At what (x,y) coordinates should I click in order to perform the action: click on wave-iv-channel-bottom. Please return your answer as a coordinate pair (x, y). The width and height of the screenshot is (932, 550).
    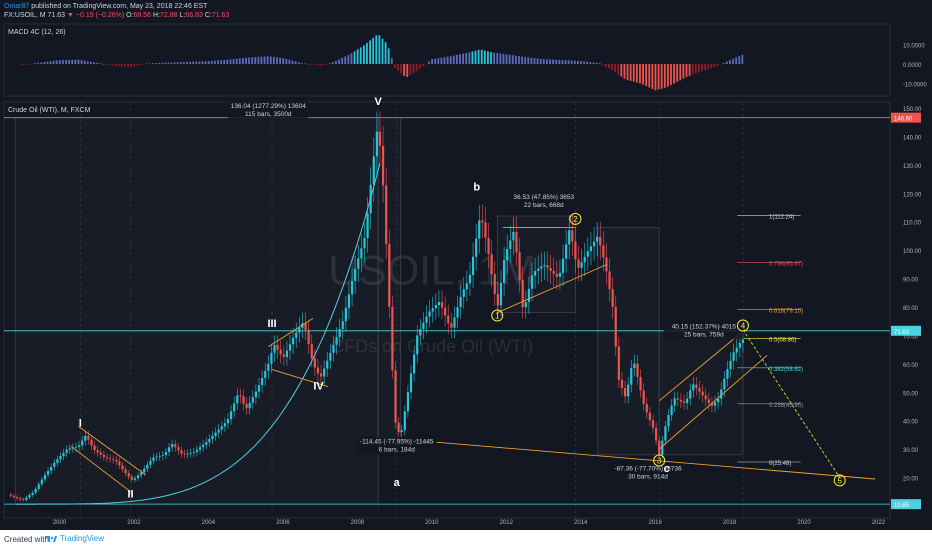
    Looking at the image, I should click on (300, 378).